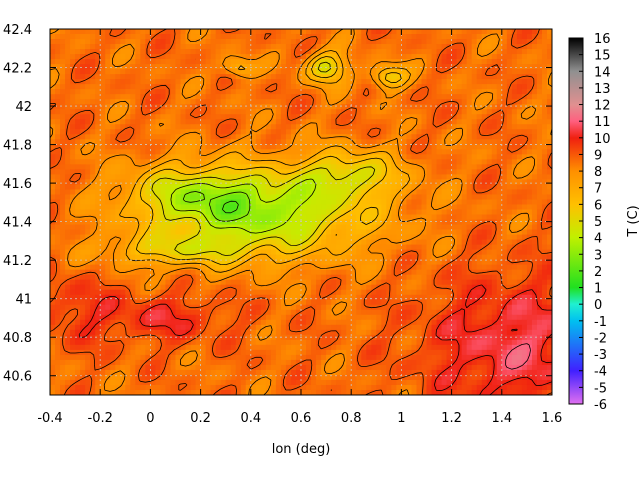  Describe the element at coordinates (602, 89) in the screenshot. I see `colorbar-tick-label: 13` at that location.